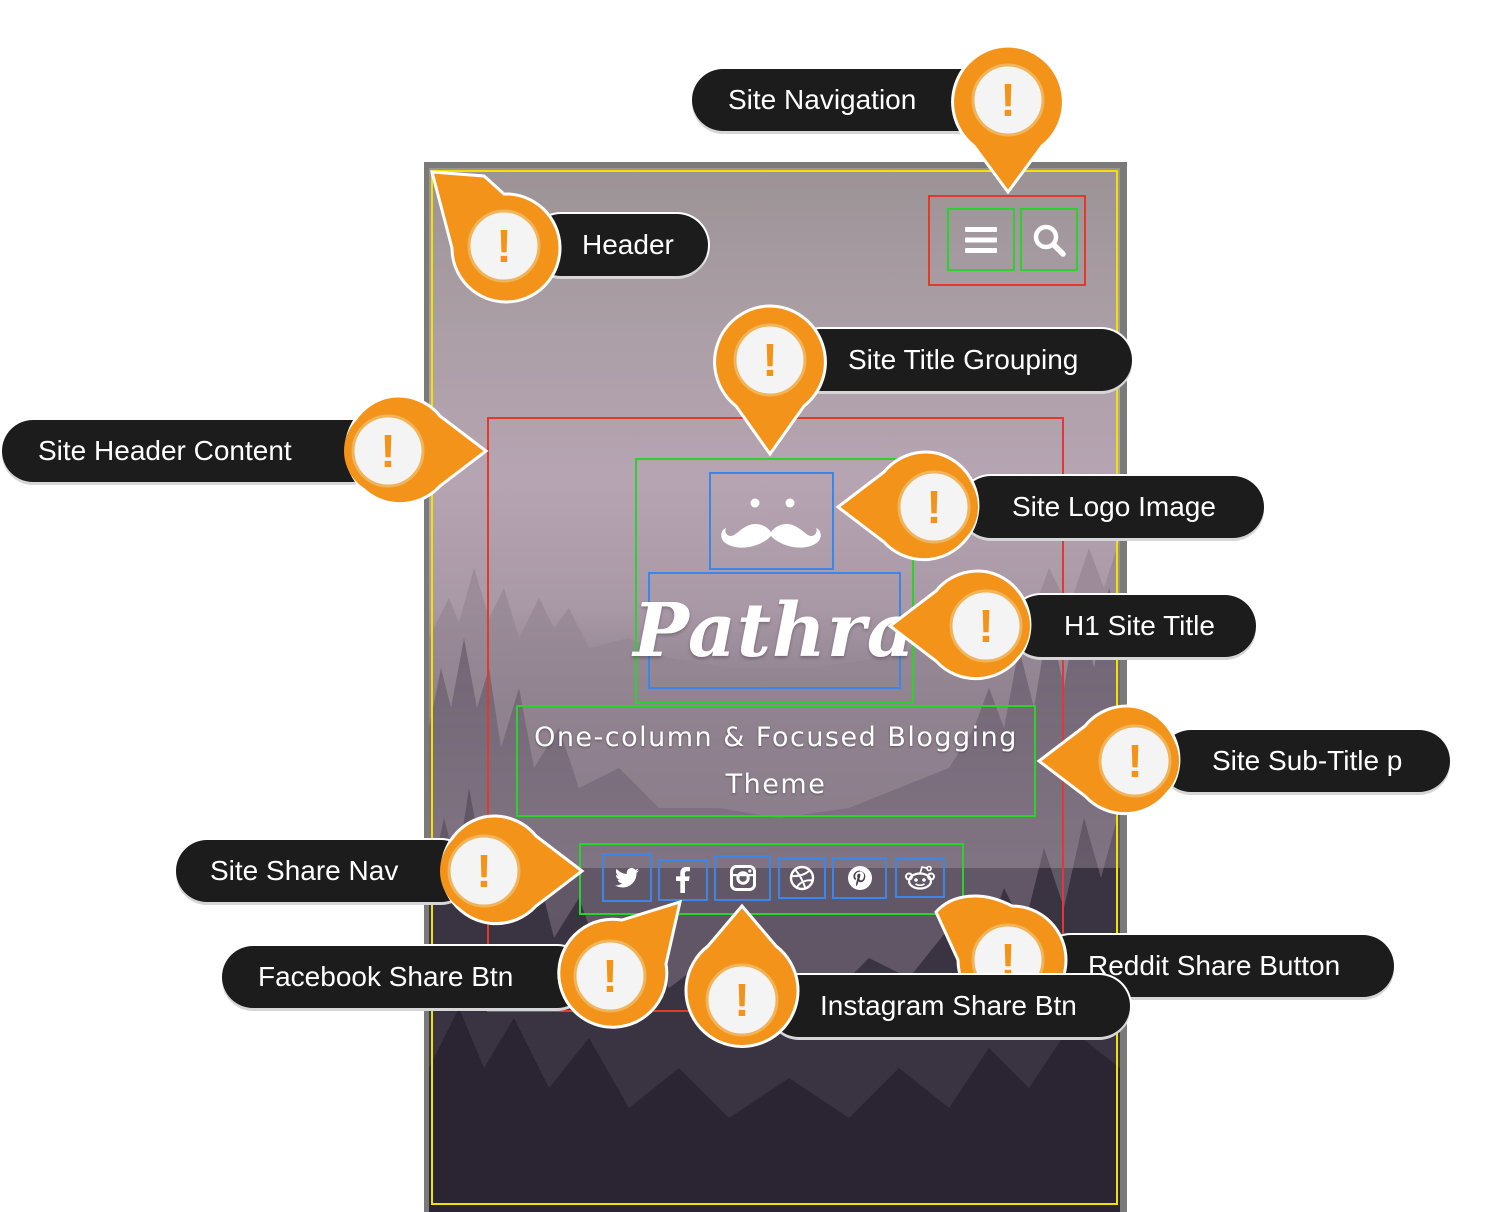  Describe the element at coordinates (165, 450) in the screenshot. I see `callout-label: Site Header Content` at that location.